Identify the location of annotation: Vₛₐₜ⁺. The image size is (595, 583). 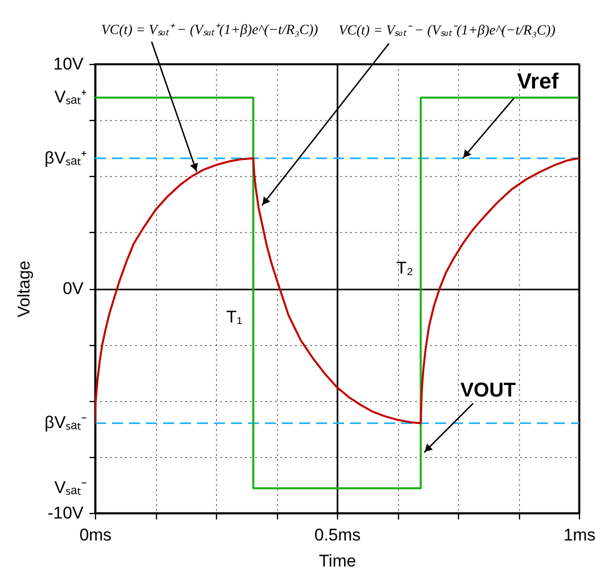
(70, 97).